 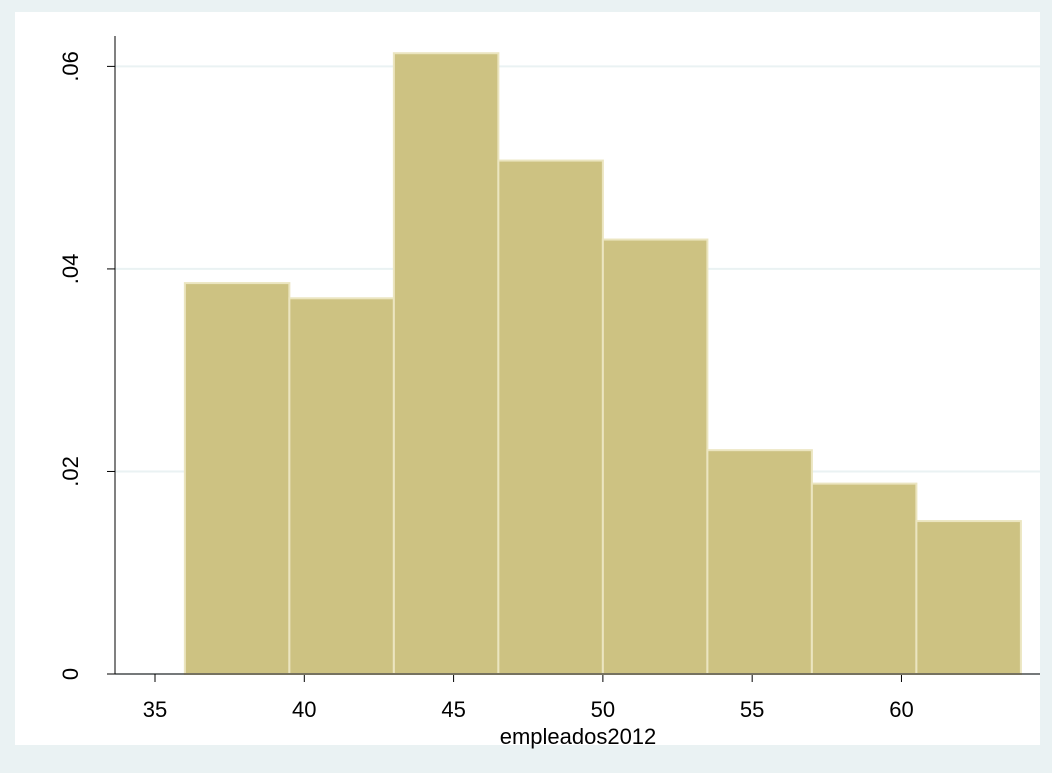 I want to click on y-tick-label: .02, so click(x=70, y=471).